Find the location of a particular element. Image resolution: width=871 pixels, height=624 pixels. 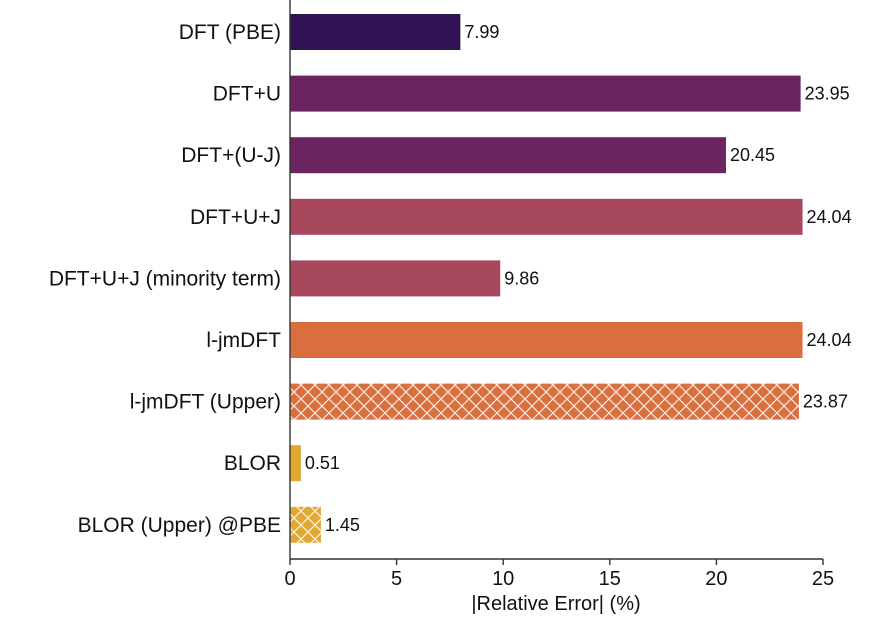

category-label-7: BLOR is located at coordinates (252, 463).